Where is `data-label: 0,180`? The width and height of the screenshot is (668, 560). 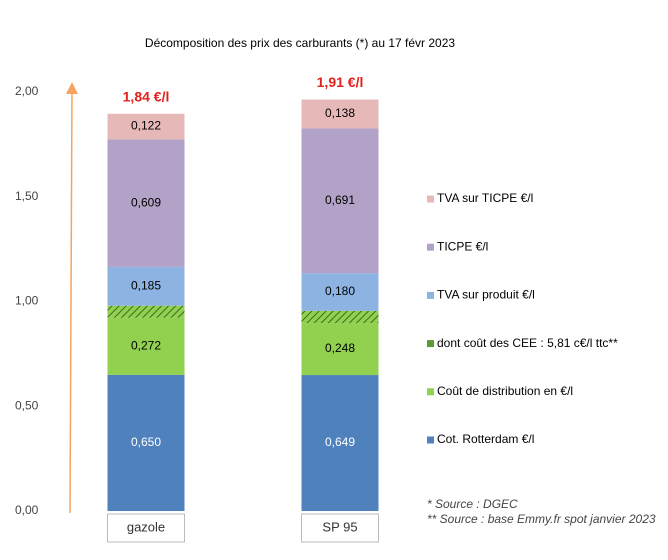
data-label: 0,180 is located at coordinates (340, 291).